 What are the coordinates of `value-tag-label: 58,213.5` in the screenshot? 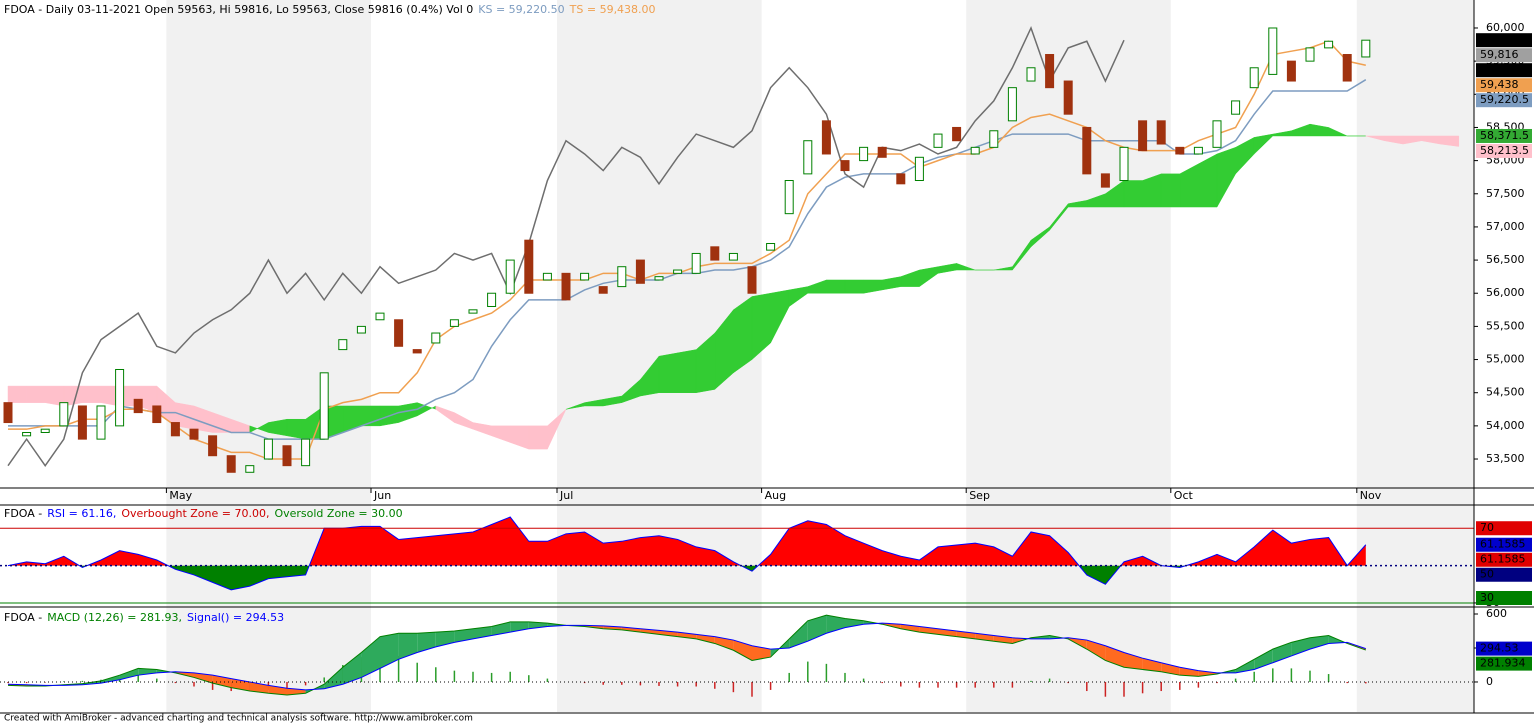 It's located at (1504, 150).